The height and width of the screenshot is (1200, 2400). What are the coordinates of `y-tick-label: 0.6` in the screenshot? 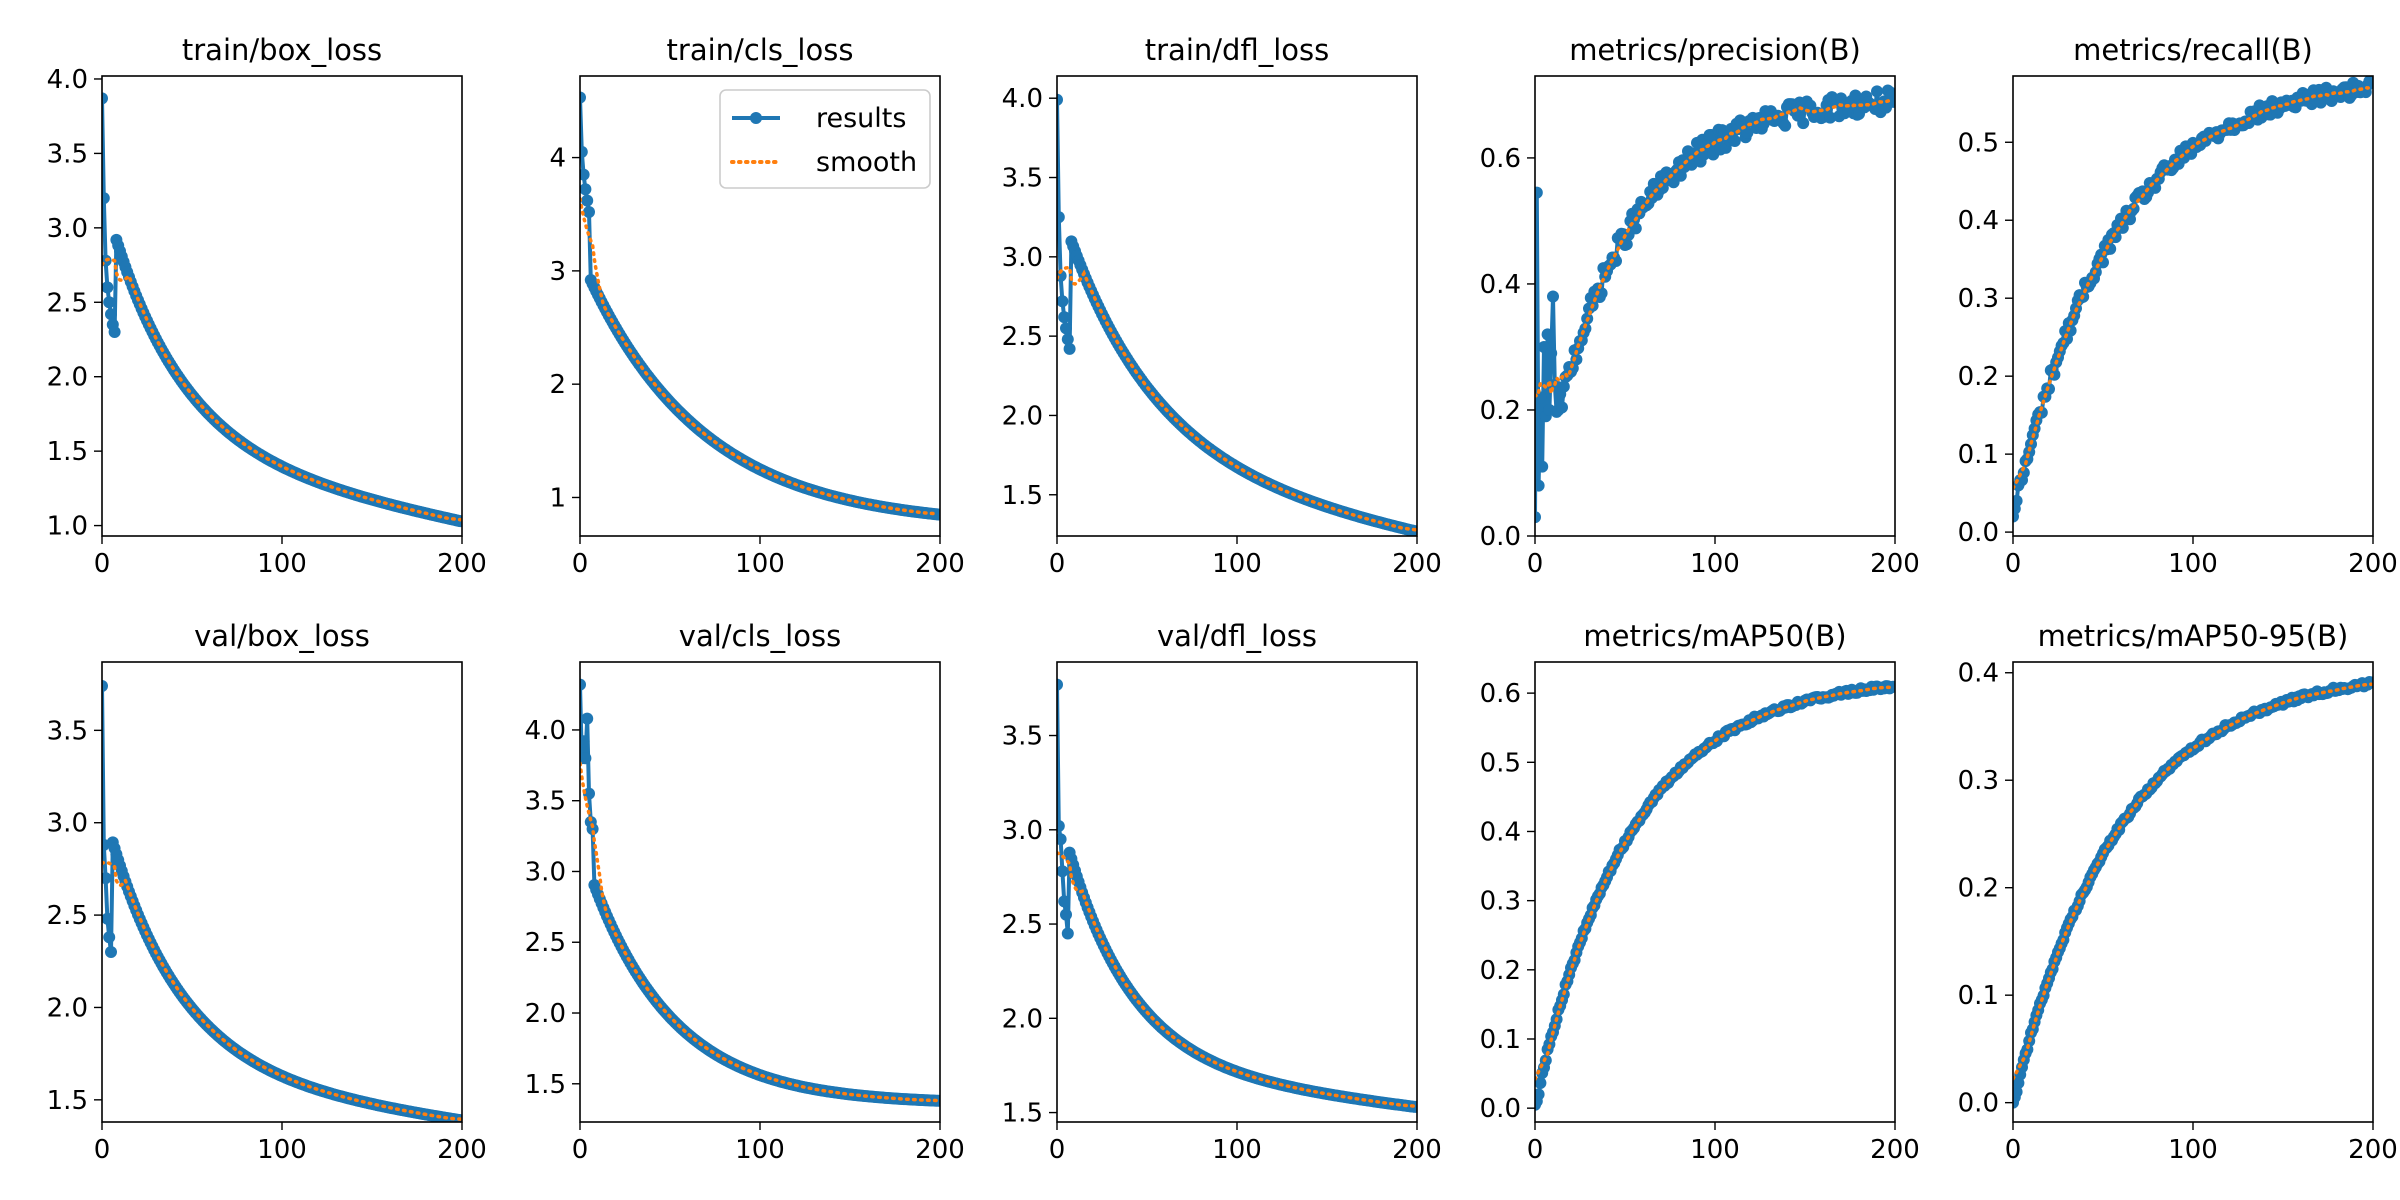 It's located at (1500, 694).